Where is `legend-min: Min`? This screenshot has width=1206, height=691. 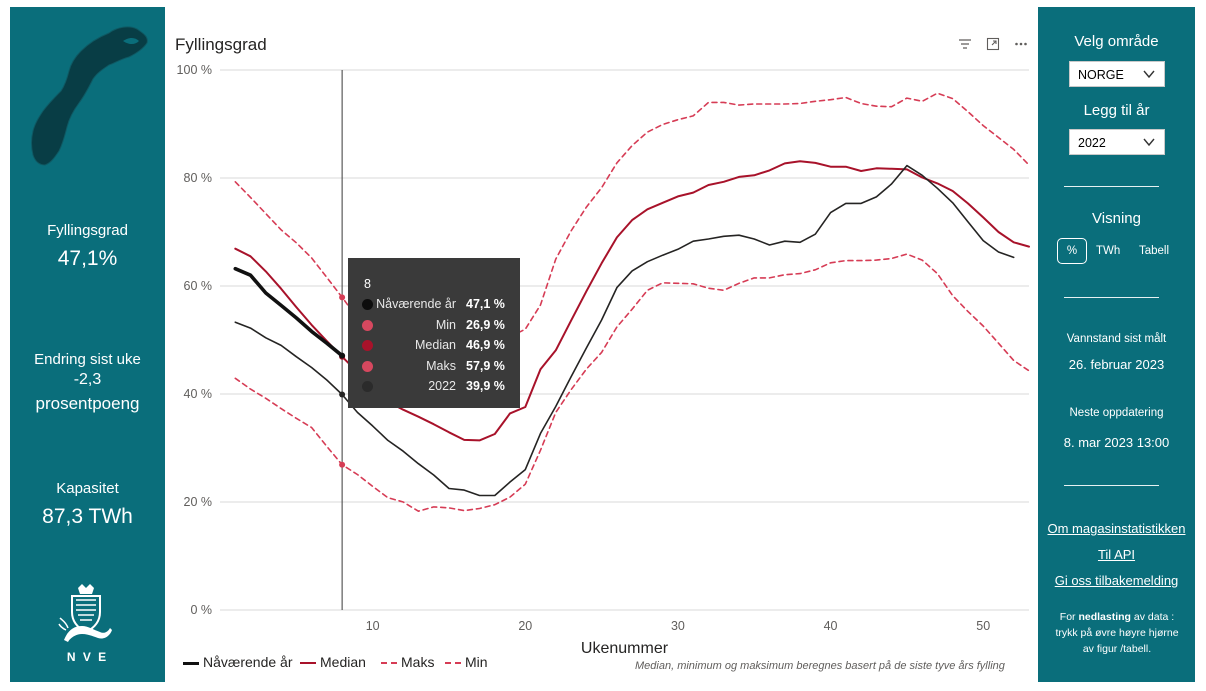 legend-min: Min is located at coordinates (466, 662).